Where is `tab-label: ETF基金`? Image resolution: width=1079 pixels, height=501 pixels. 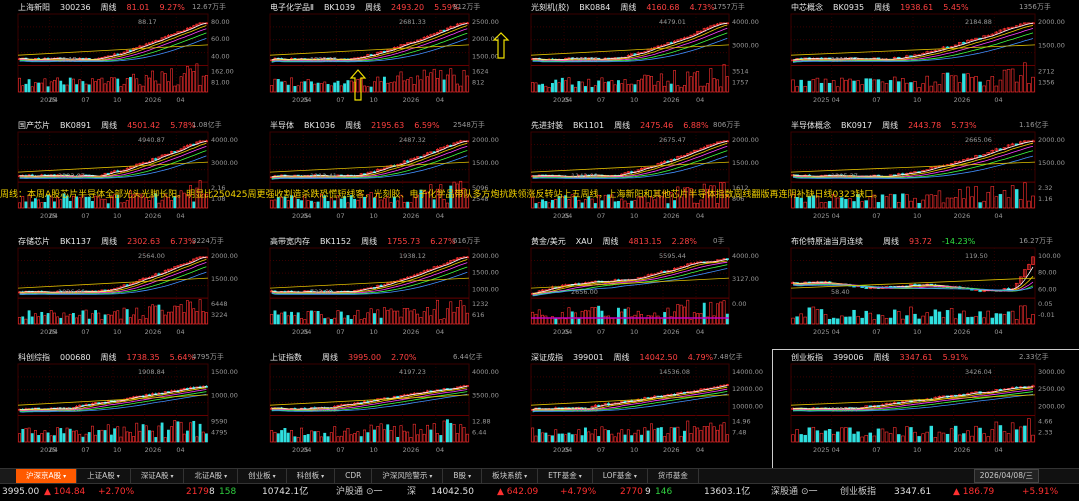 tab-label: ETF基金 is located at coordinates (562, 475).